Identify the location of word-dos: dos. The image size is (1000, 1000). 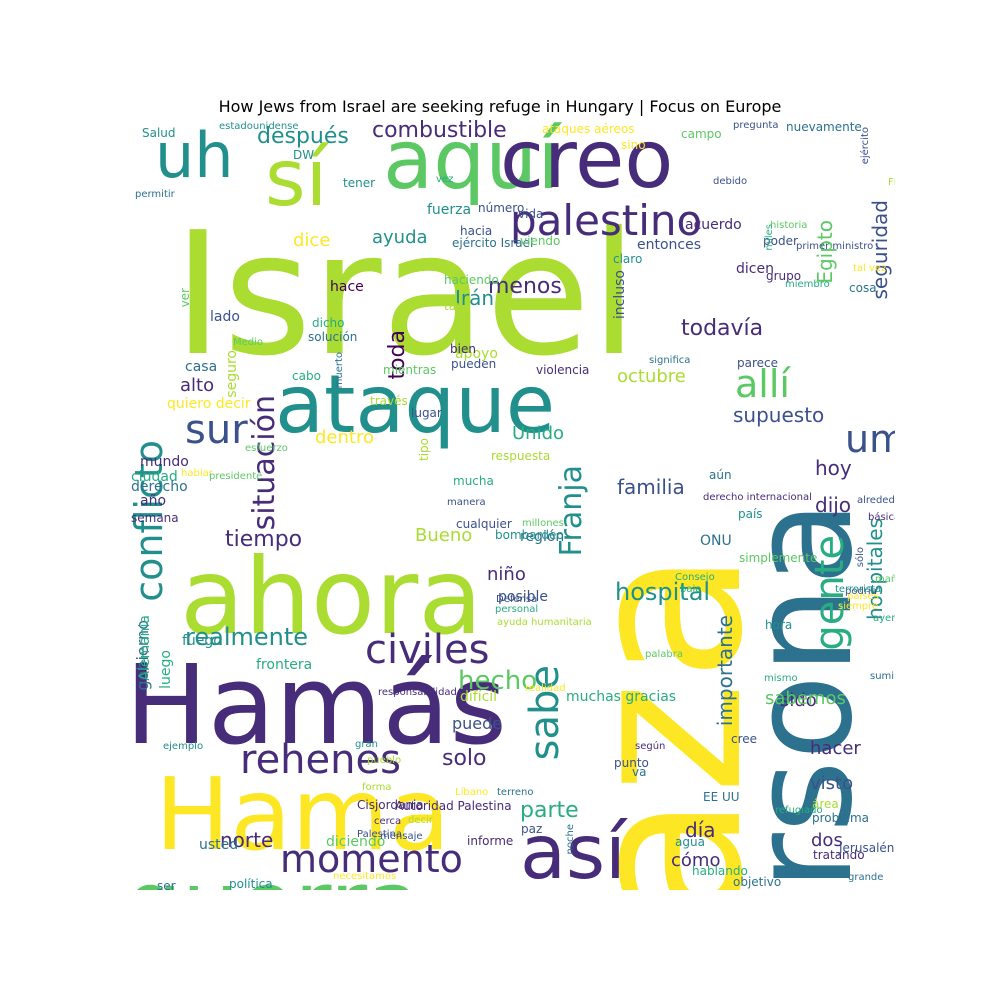
(827, 840).